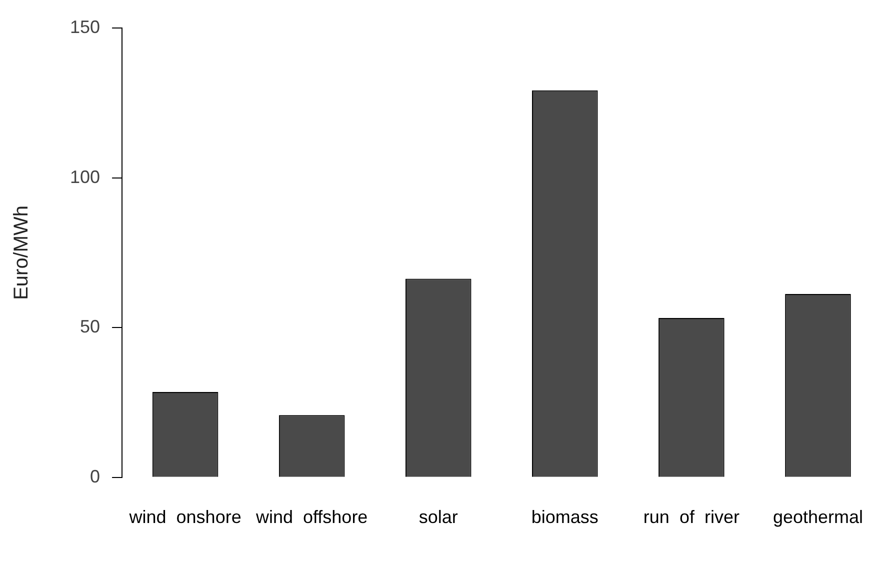 The image size is (893, 563). What do you see at coordinates (185, 517) in the screenshot?
I see `x-tick-label: wind onshore` at bounding box center [185, 517].